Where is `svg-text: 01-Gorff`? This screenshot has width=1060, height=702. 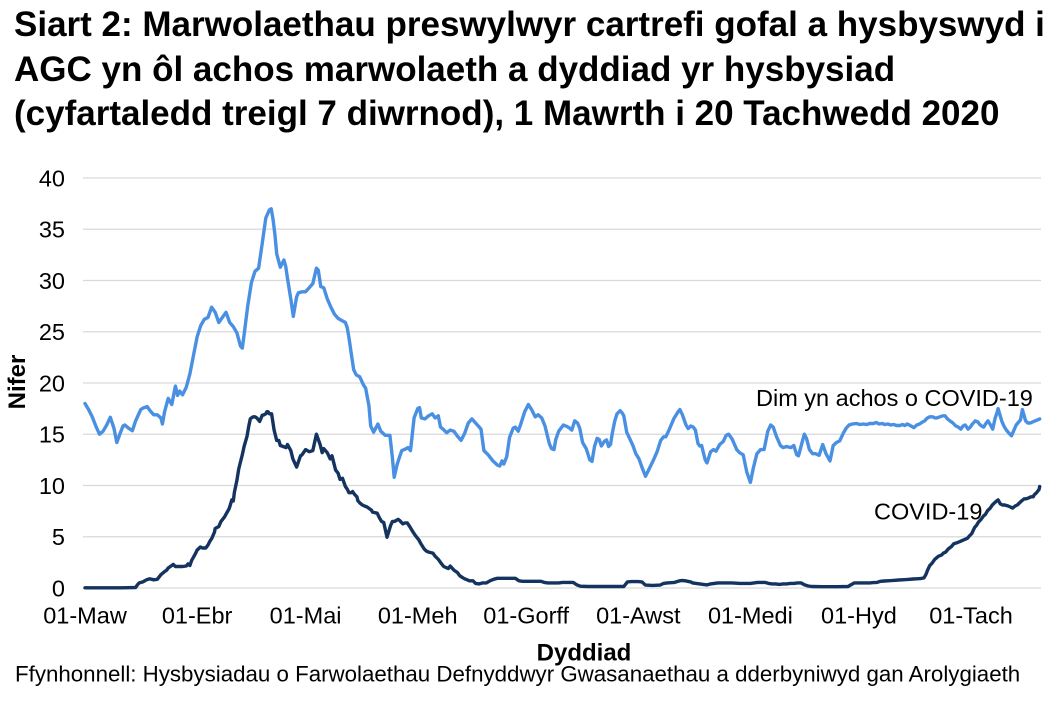 svg-text: 01-Gorff is located at coordinates (526, 616).